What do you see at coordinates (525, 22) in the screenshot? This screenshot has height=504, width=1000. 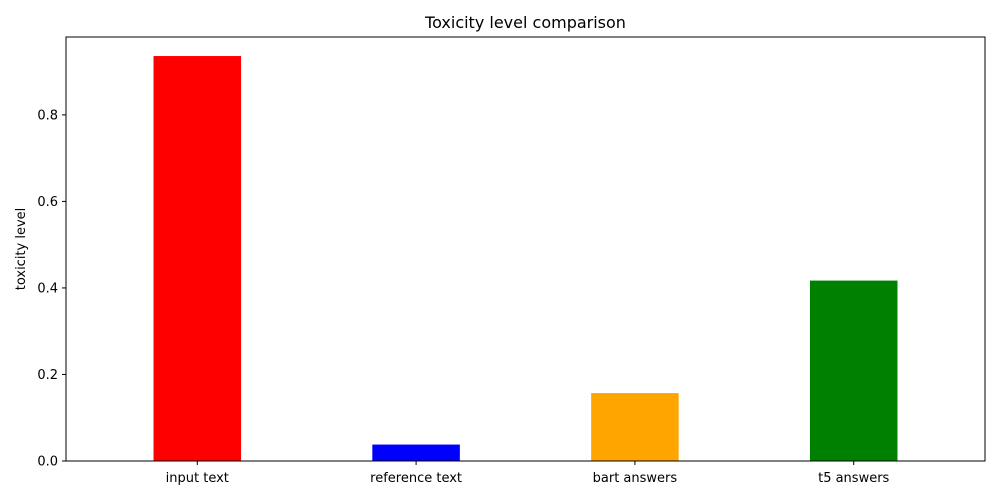 I see `chart-title: Toxicity level comparison` at bounding box center [525, 22].